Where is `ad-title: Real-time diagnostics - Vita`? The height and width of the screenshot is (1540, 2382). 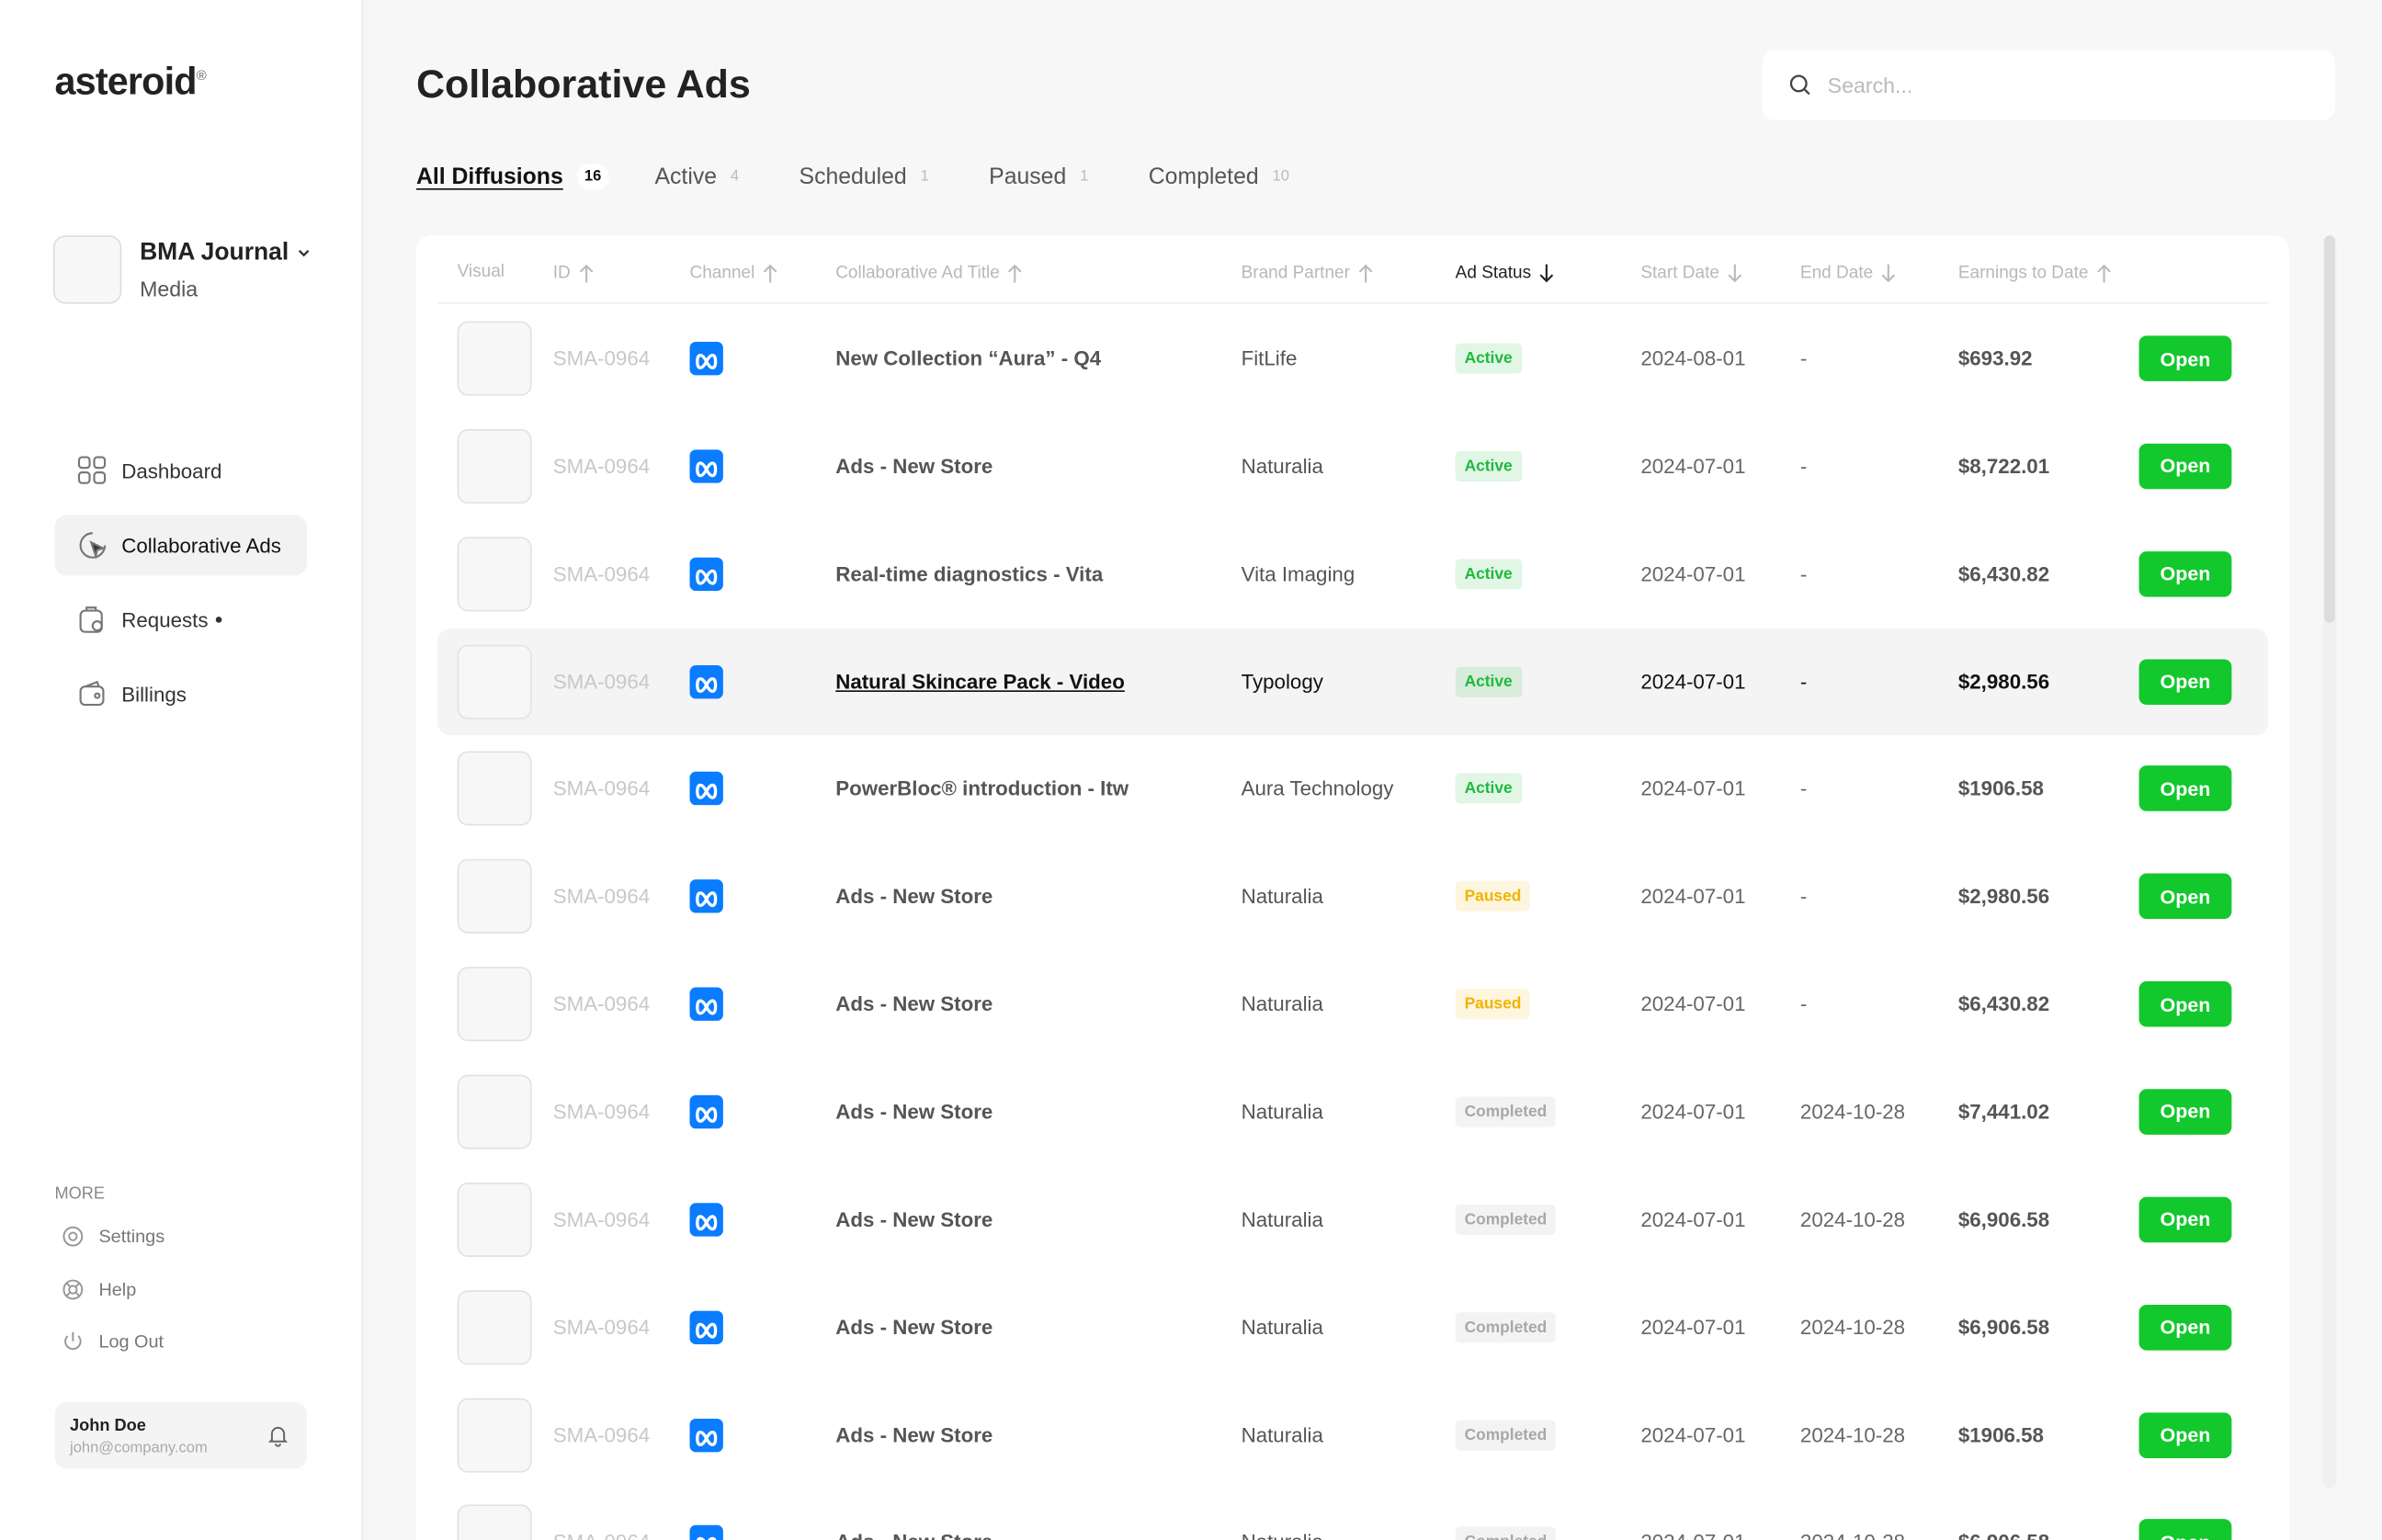 ad-title: Real-time diagnostics - Vita is located at coordinates (970, 573).